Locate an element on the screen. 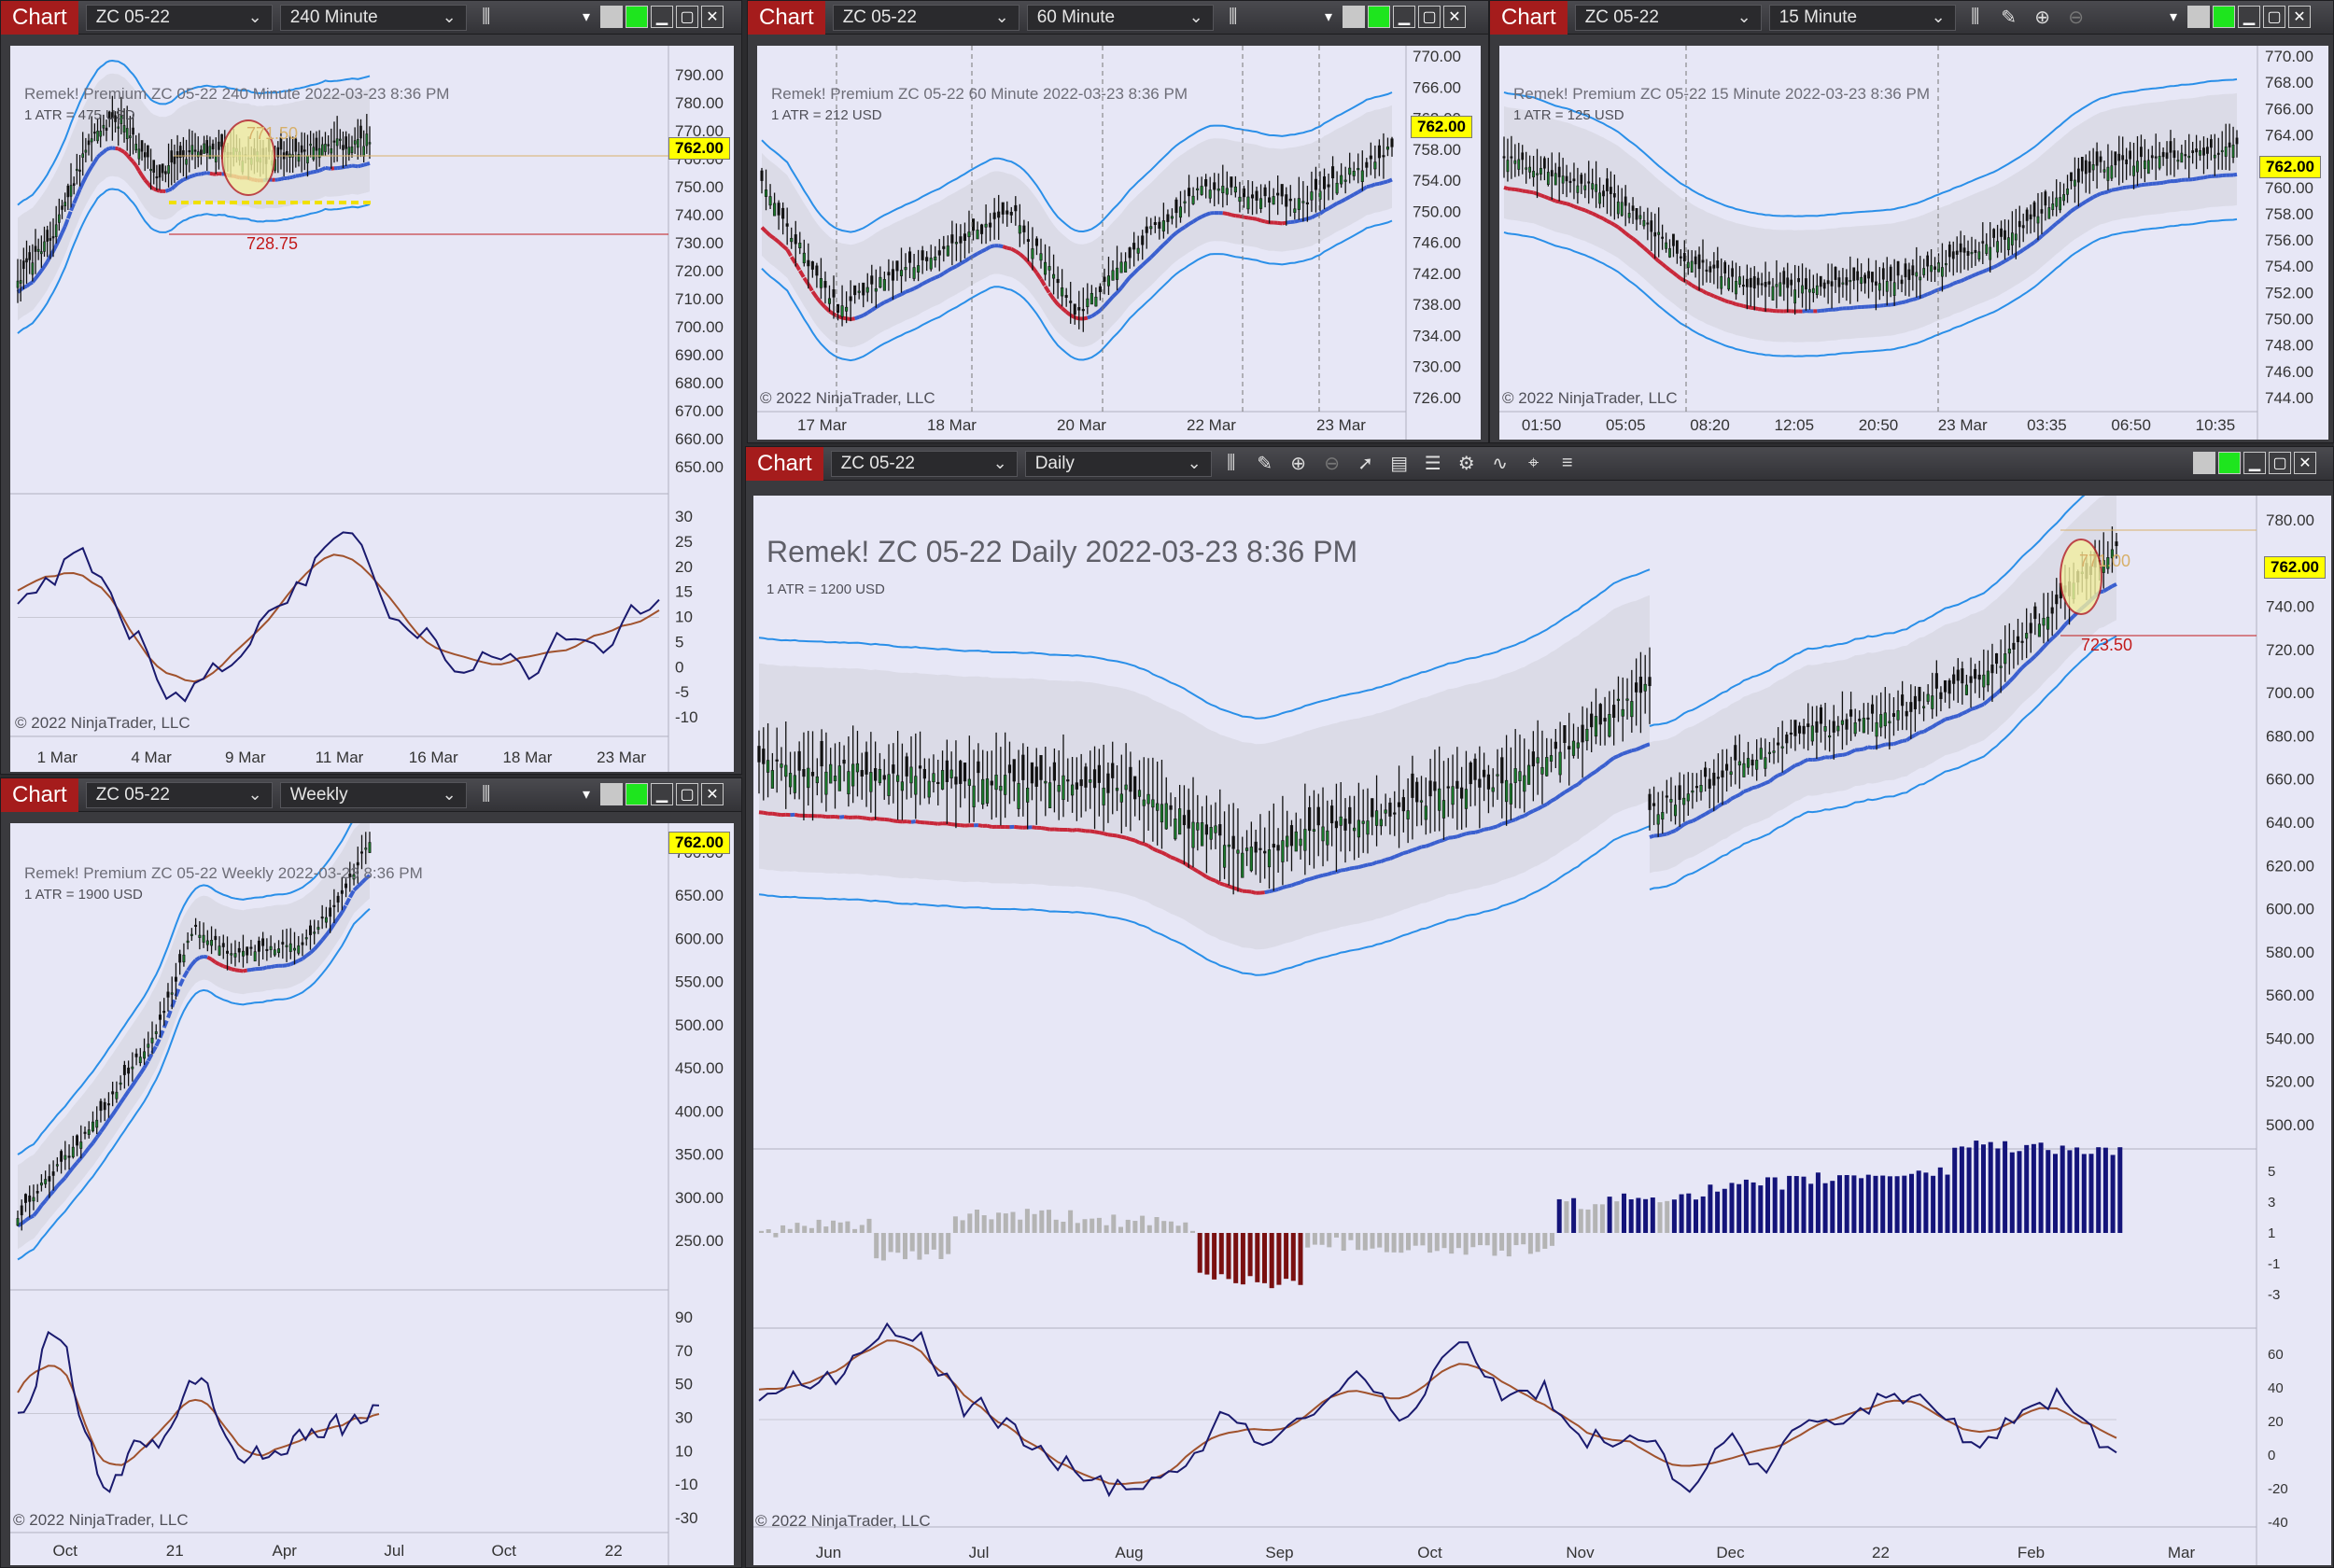  strategy-icon: ⚙ is located at coordinates (1466, 464).